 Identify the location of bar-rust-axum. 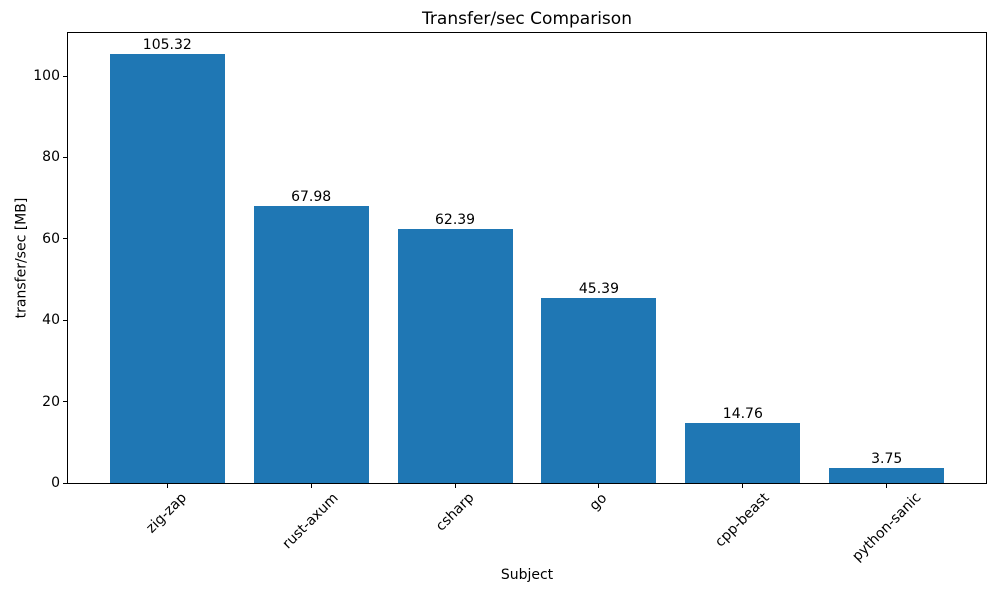
(311, 344).